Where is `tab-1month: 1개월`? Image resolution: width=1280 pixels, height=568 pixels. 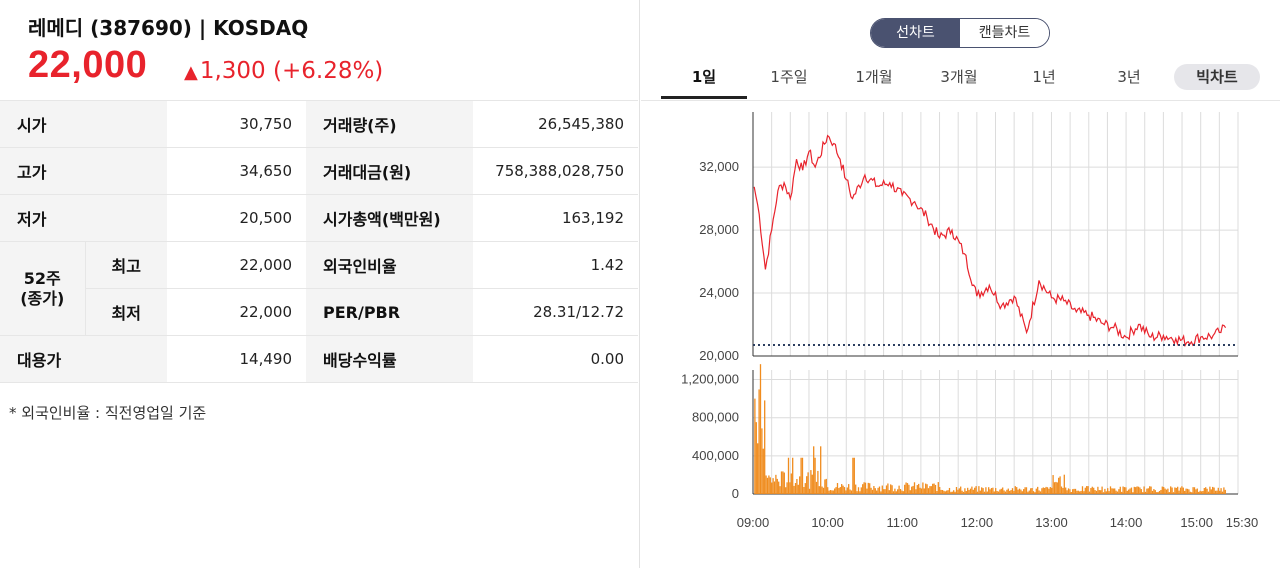 tab-1month: 1개월 is located at coordinates (874, 77).